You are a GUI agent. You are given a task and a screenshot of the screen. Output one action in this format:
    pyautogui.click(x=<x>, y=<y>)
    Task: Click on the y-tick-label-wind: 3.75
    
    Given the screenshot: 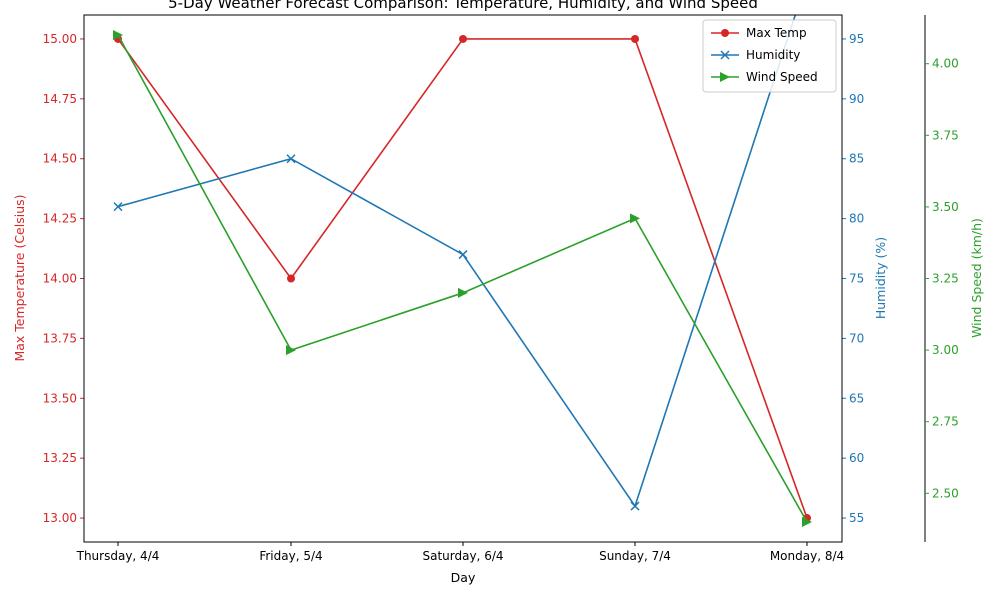 What is the action you would take?
    pyautogui.click(x=945, y=135)
    